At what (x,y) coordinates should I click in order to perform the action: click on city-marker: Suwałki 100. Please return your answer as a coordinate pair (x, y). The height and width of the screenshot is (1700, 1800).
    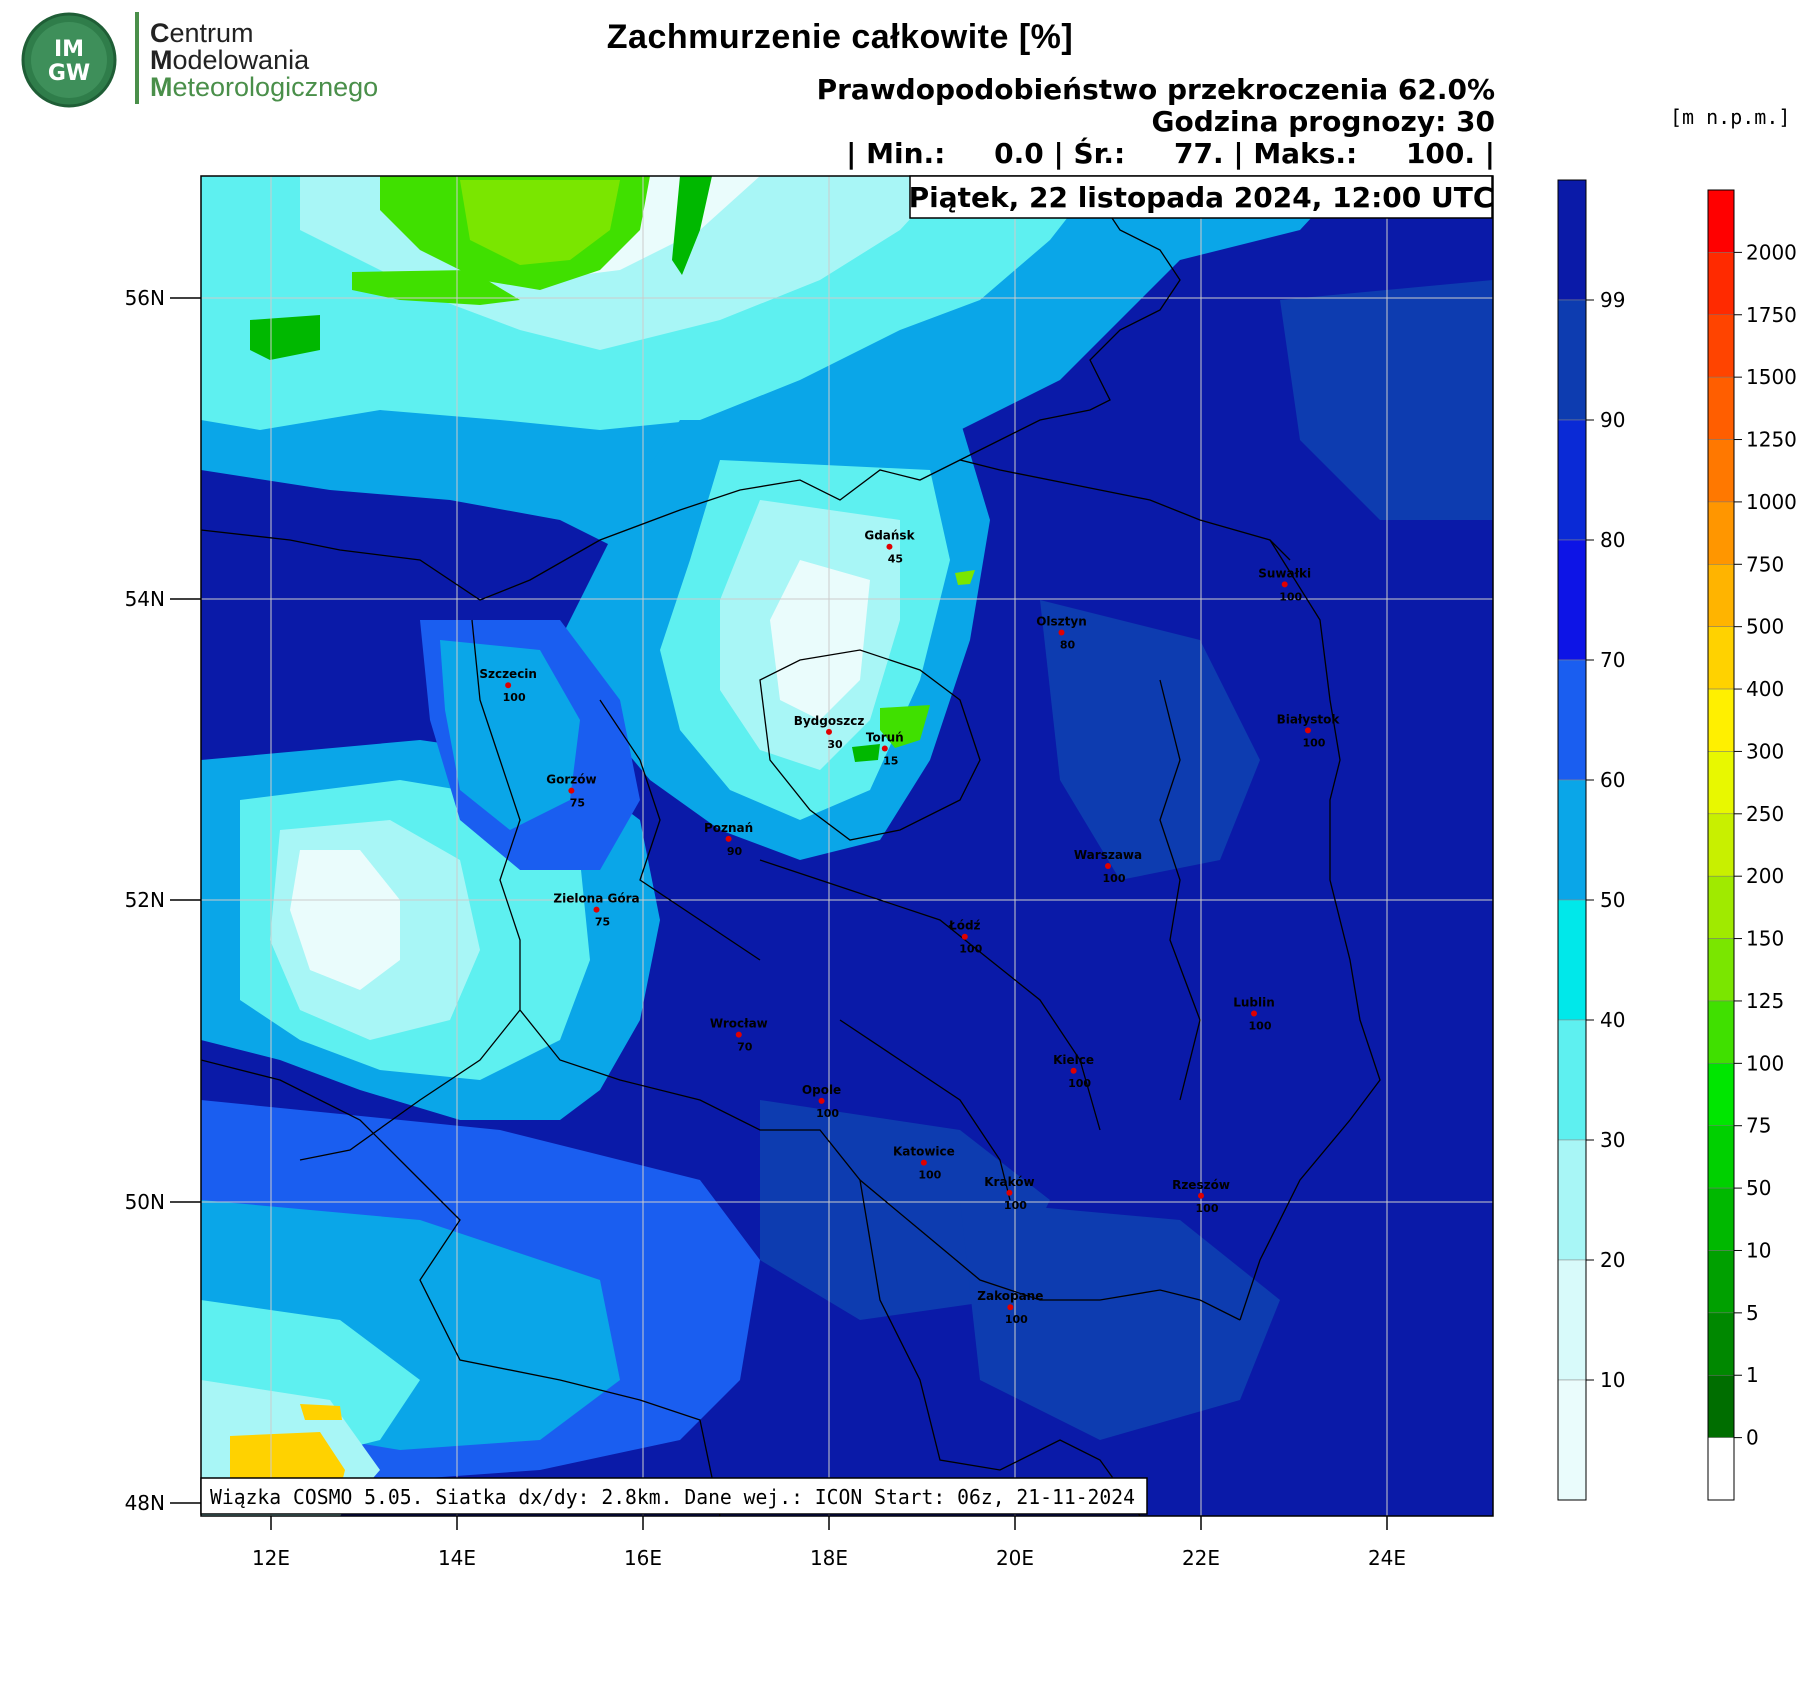
    Looking at the image, I should click on (1284, 584).